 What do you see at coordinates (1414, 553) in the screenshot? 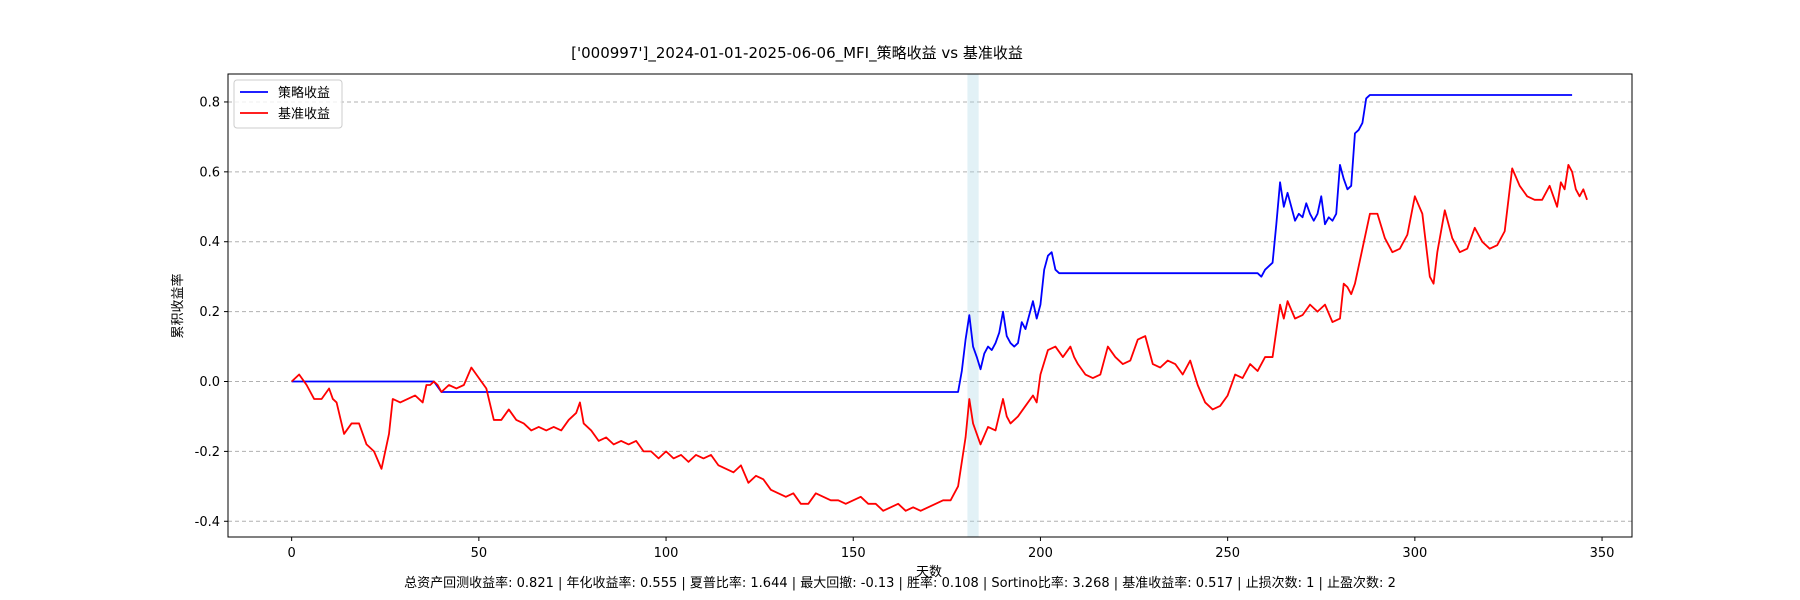
I see `x-tick-label: 300` at bounding box center [1414, 553].